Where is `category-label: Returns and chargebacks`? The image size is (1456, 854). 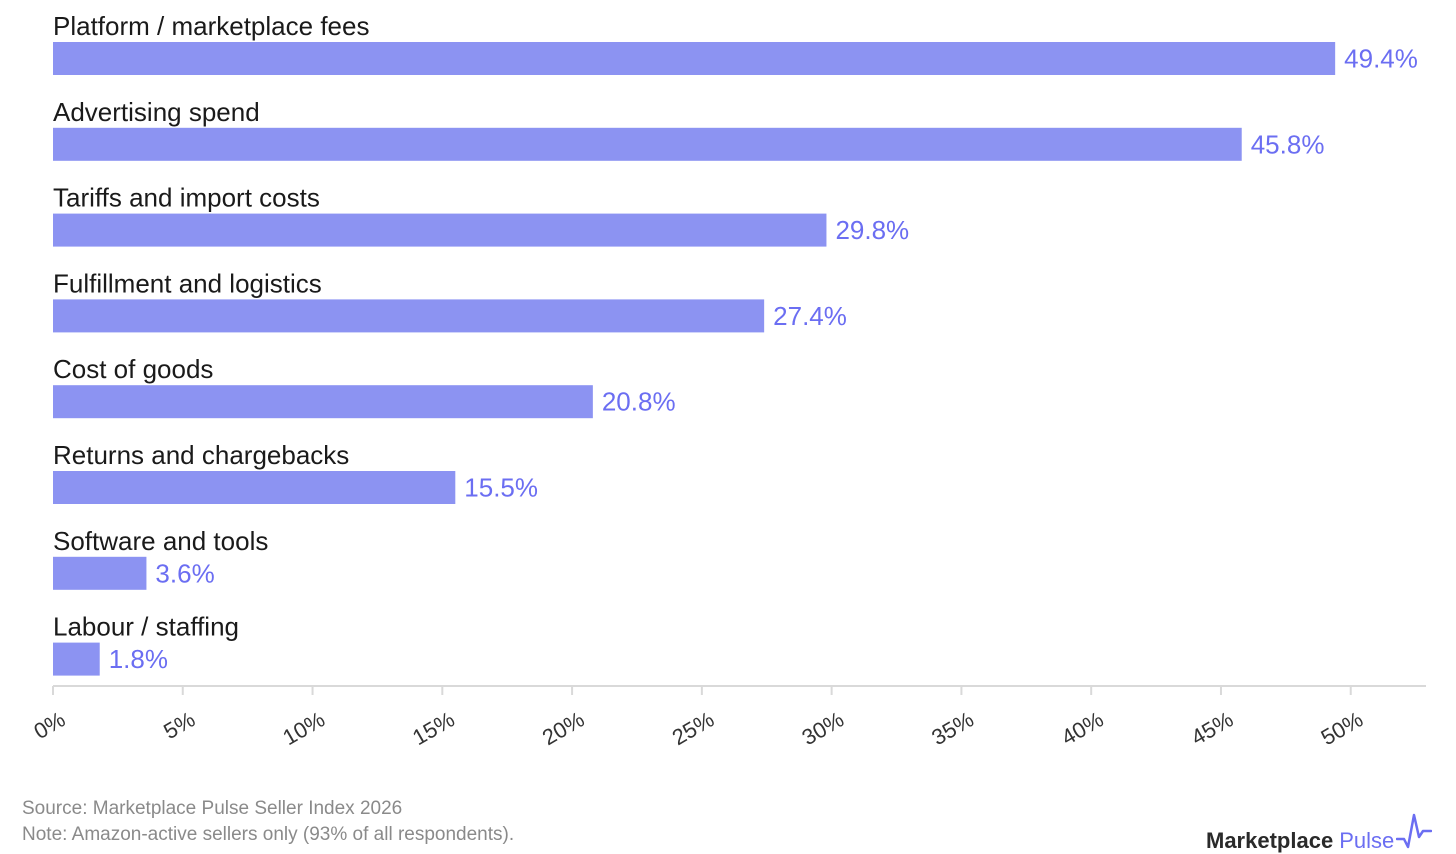 category-label: Returns and chargebacks is located at coordinates (201, 455).